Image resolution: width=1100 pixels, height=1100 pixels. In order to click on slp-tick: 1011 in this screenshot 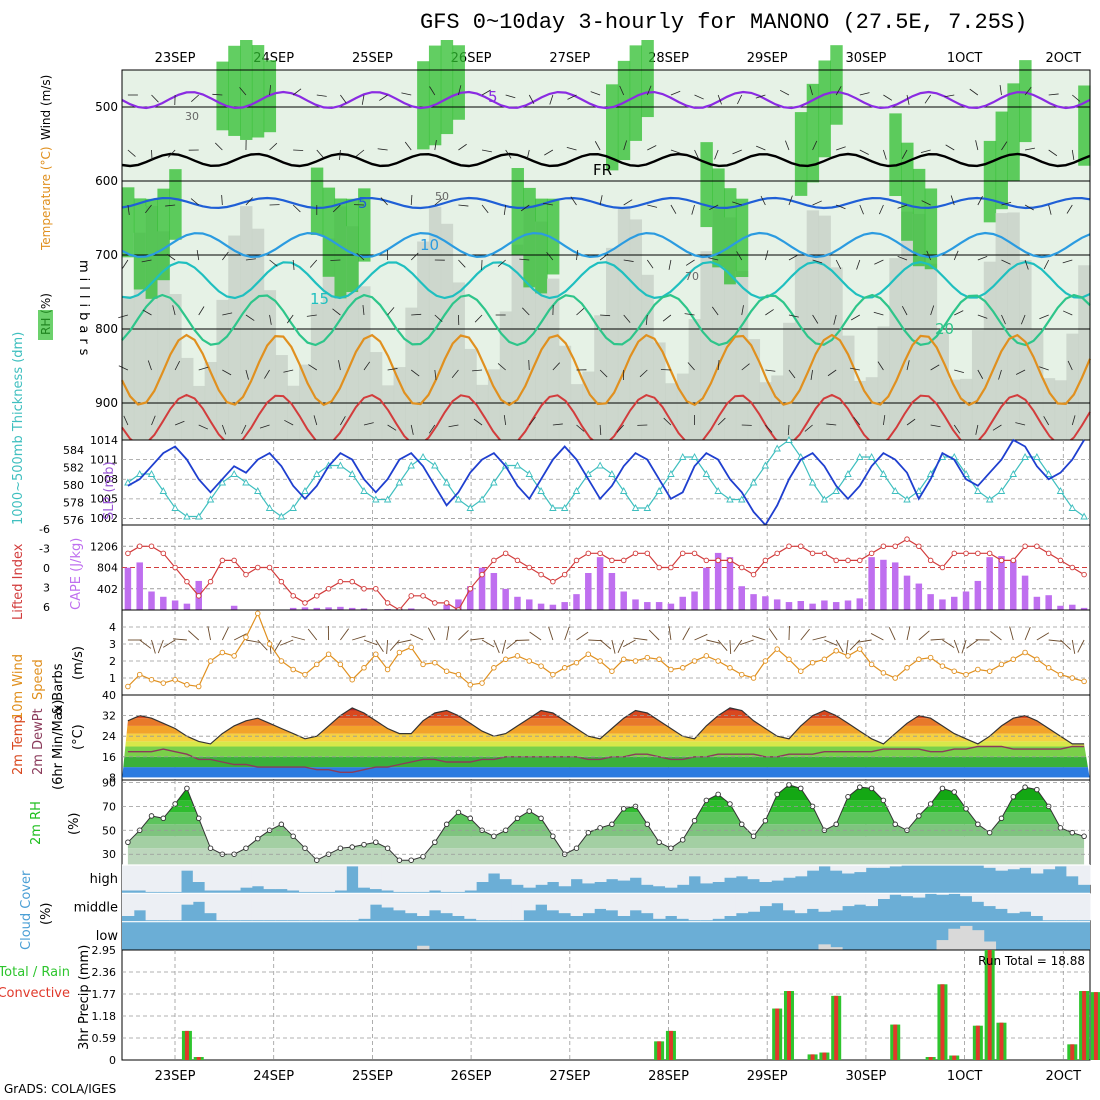, I will do `click(104, 460)`.